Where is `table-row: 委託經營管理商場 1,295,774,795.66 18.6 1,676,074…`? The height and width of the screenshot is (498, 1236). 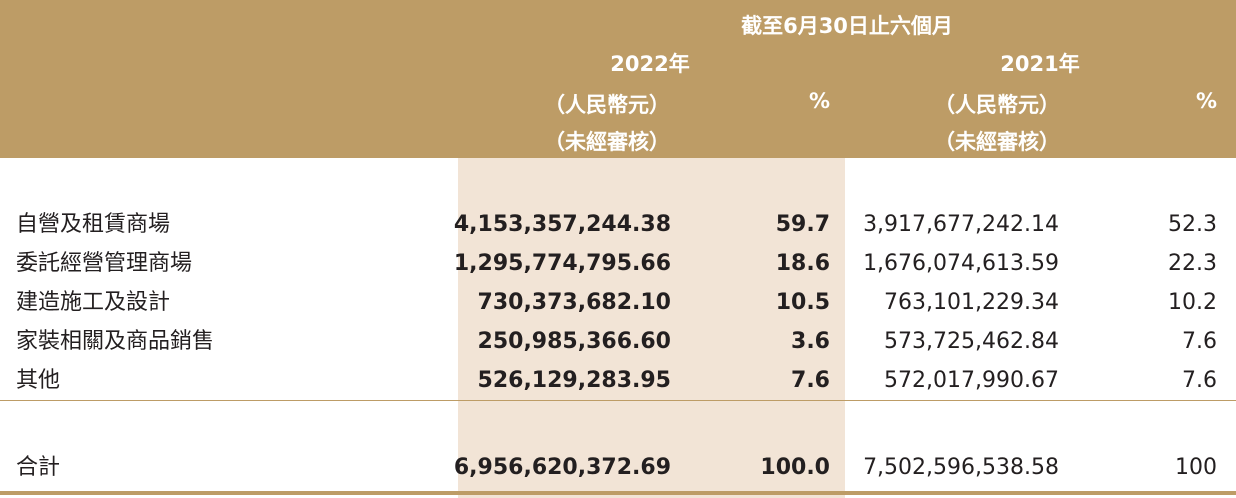
table-row: 委託經營管理商場 1,295,774,795.66 18.6 1,676,074… is located at coordinates (618, 264).